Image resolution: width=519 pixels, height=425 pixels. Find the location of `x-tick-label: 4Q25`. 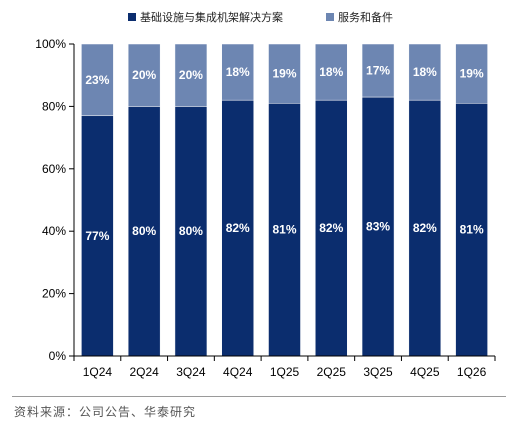

x-tick-label: 4Q25 is located at coordinates (425, 372).